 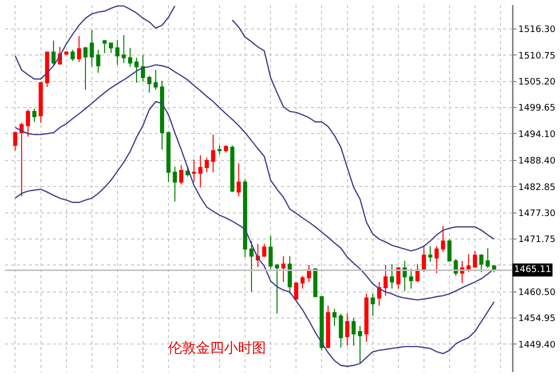 I want to click on y-tick-label: 1488.40, so click(x=537, y=161).